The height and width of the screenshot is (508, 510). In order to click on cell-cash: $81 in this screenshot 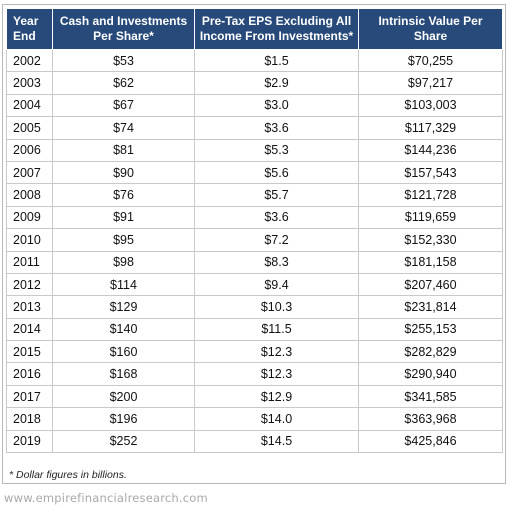, I will do `click(123, 150)`.